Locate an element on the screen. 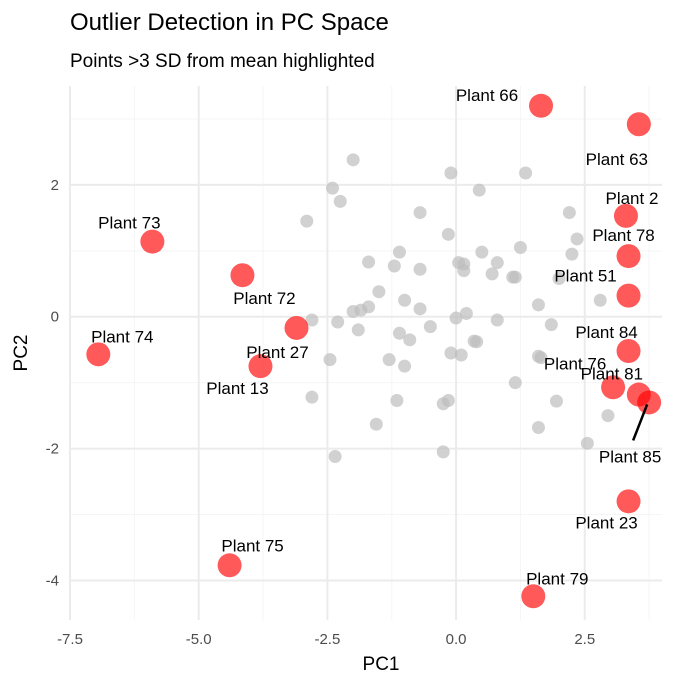  chart-subtitle: Points >3 SD from mean highlighted is located at coordinates (222, 61).